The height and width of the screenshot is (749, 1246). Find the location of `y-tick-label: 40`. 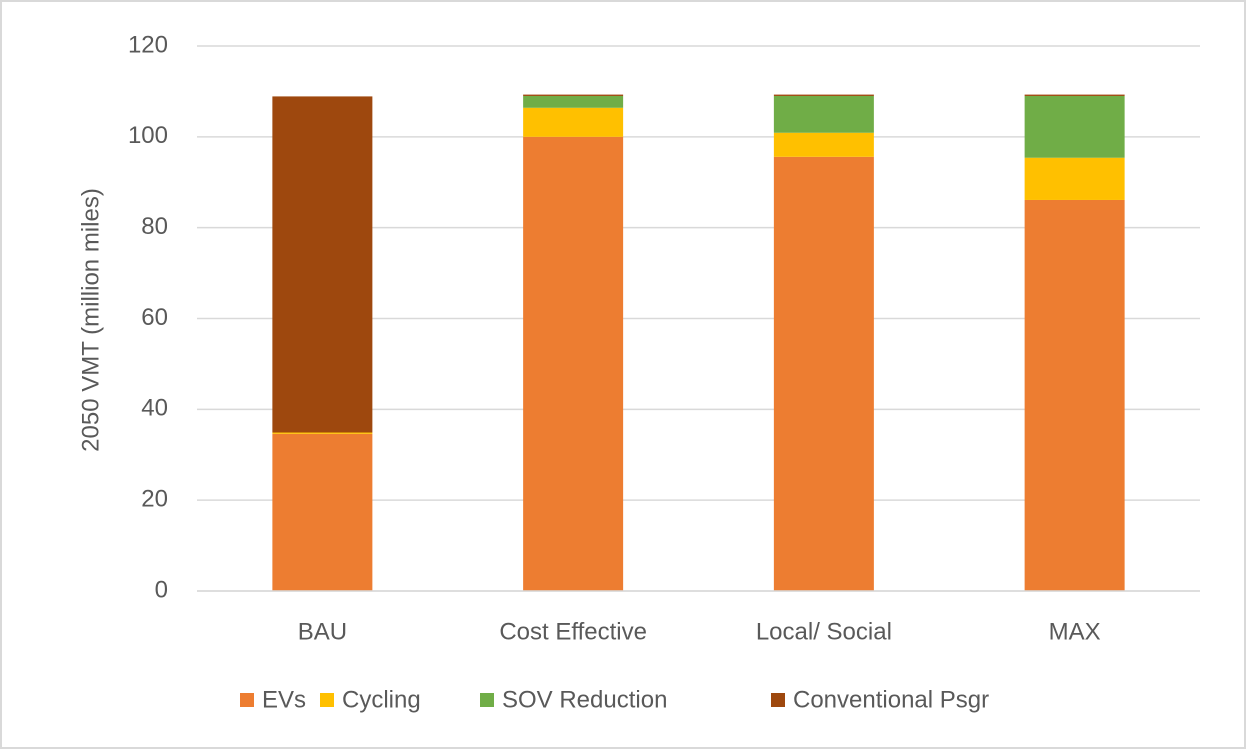

y-tick-label: 40 is located at coordinates (154, 408).